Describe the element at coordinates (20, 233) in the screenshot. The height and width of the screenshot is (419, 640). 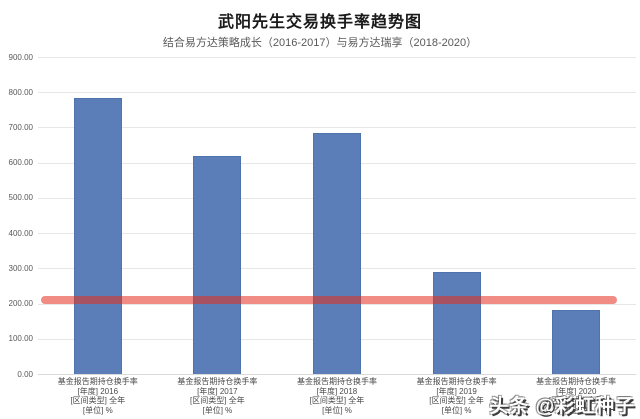
I see `y-axis-tick-label: 400.00` at that location.